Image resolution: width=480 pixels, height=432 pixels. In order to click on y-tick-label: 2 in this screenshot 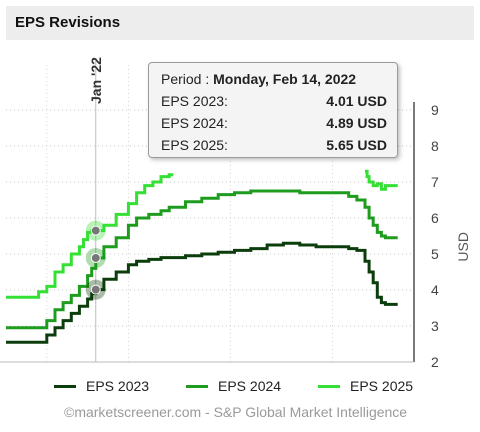, I will do `click(435, 362)`.